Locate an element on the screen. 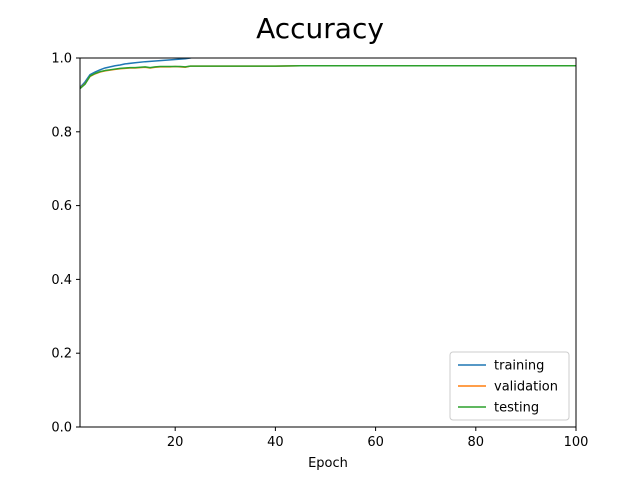  y-tick-label: 0.2 is located at coordinates (61, 354).